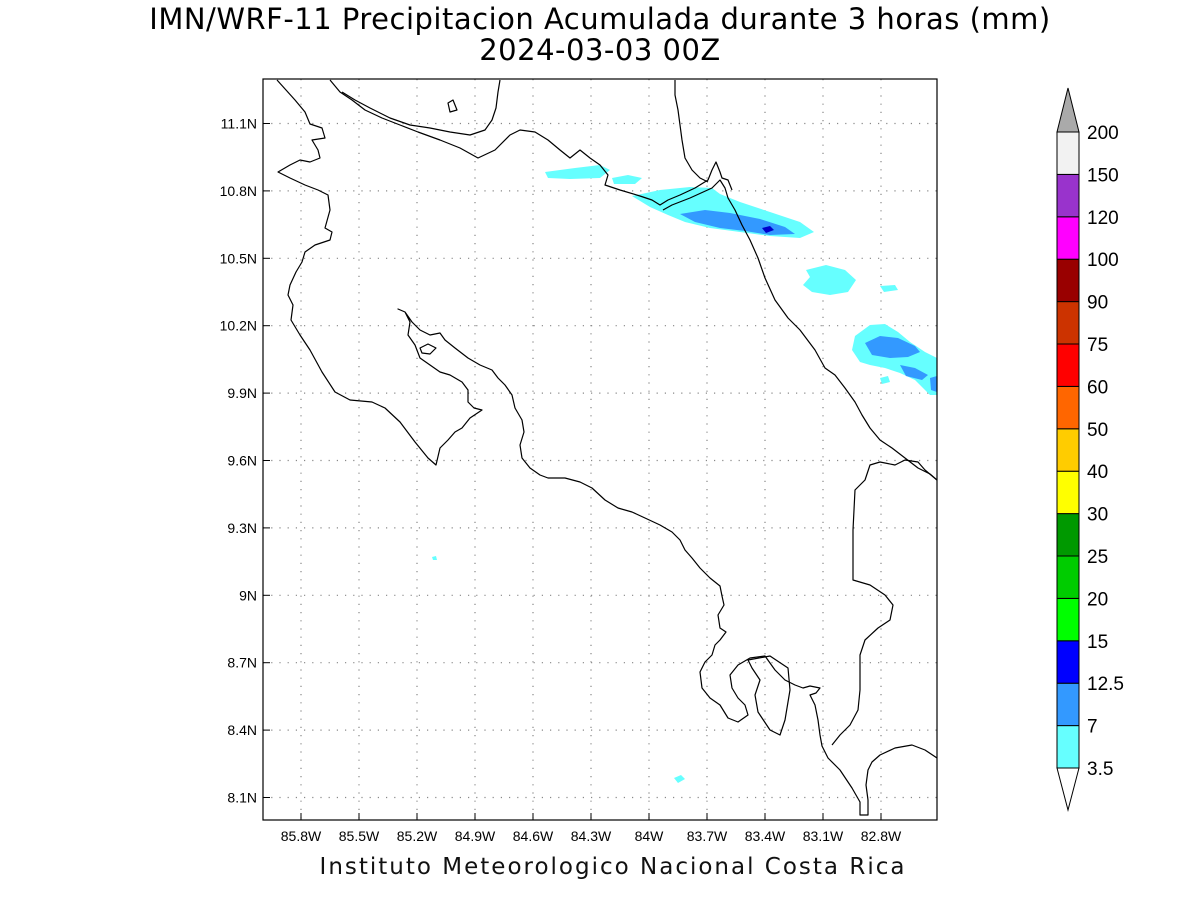  What do you see at coordinates (1092, 727) in the screenshot?
I see `colorbar-label: 7` at bounding box center [1092, 727].